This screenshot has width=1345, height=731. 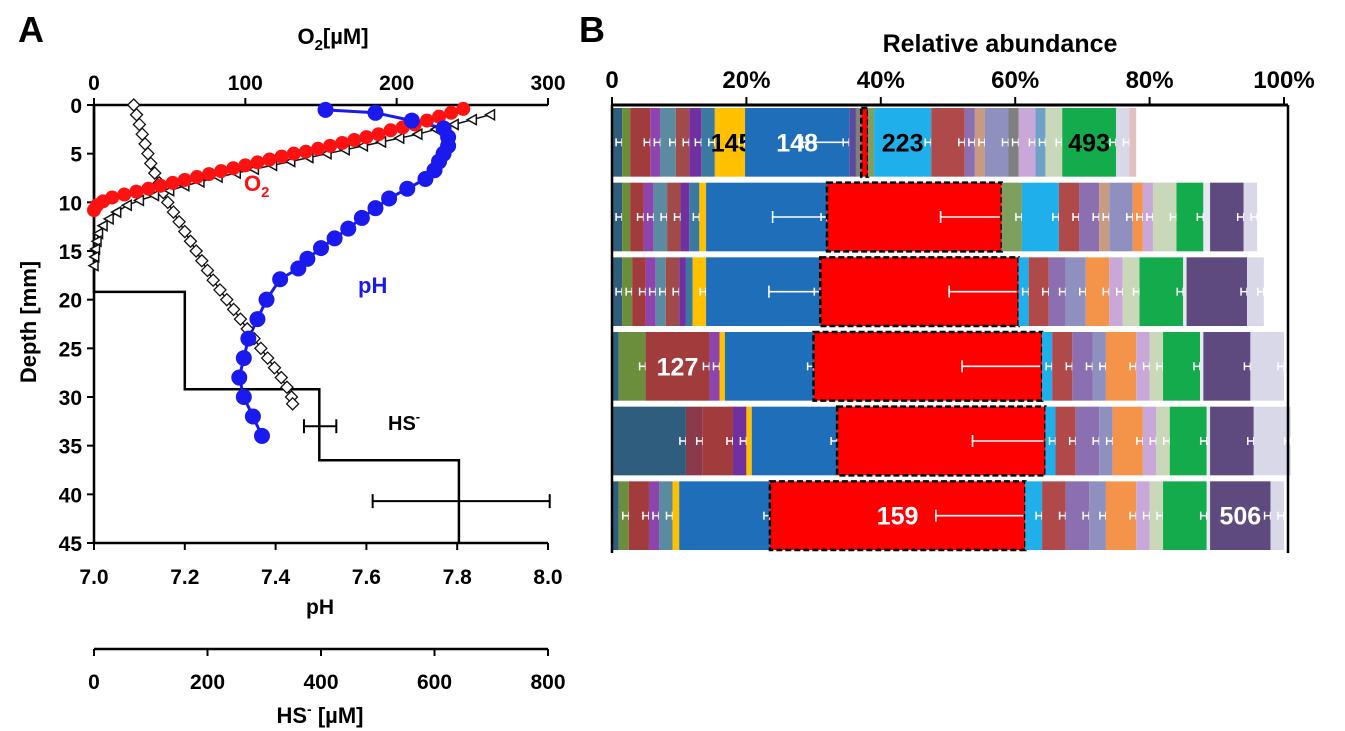 I want to click on o2-tick-label: 100, so click(x=245, y=83).